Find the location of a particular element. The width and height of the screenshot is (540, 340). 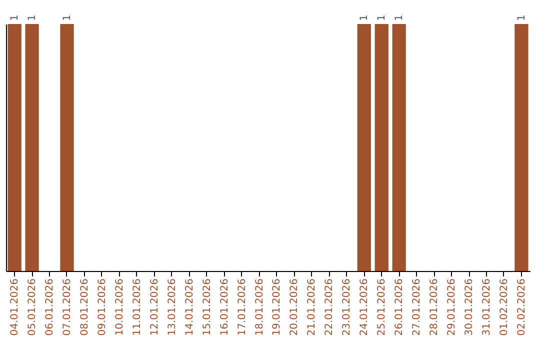

x-tick-label: 15.01.2026 is located at coordinates (207, 307).